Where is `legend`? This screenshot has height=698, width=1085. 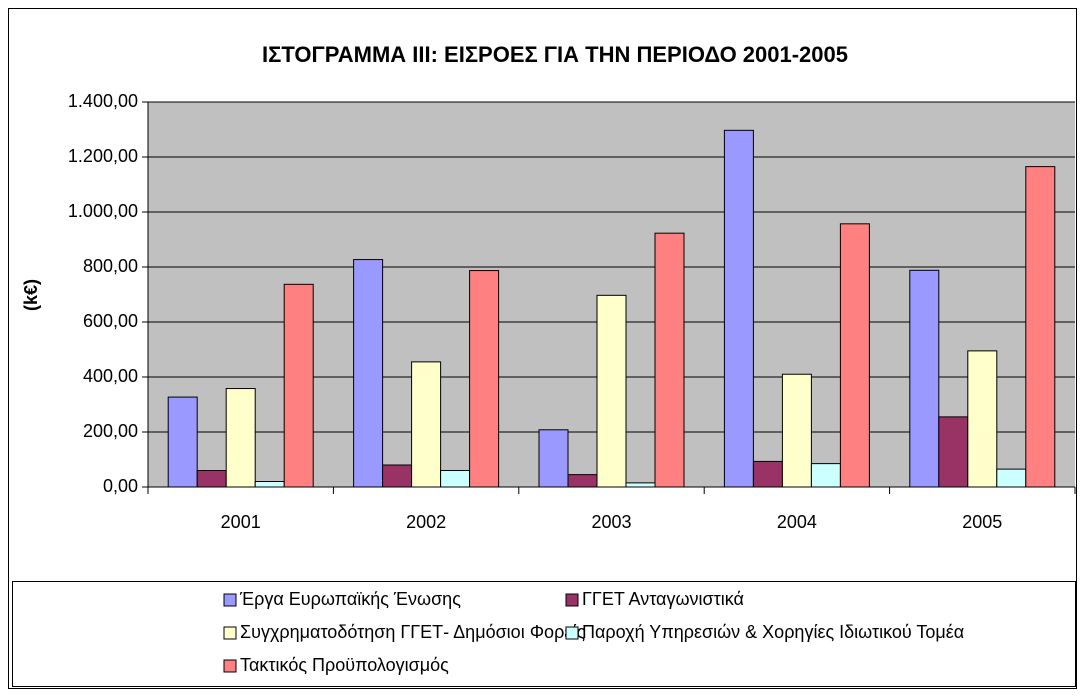 legend is located at coordinates (544, 634).